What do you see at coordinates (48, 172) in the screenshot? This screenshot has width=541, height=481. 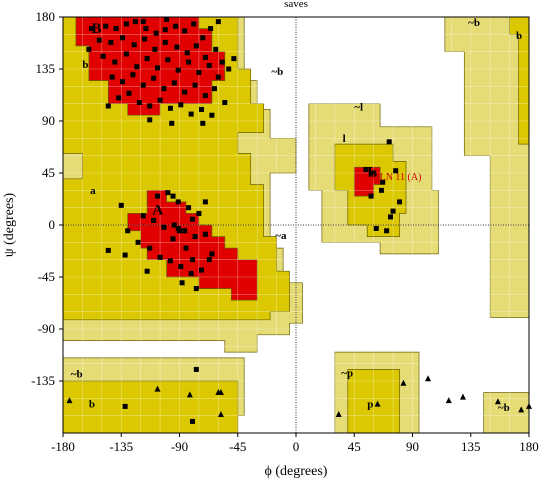 I see `y-tick-label: 45` at bounding box center [48, 172].